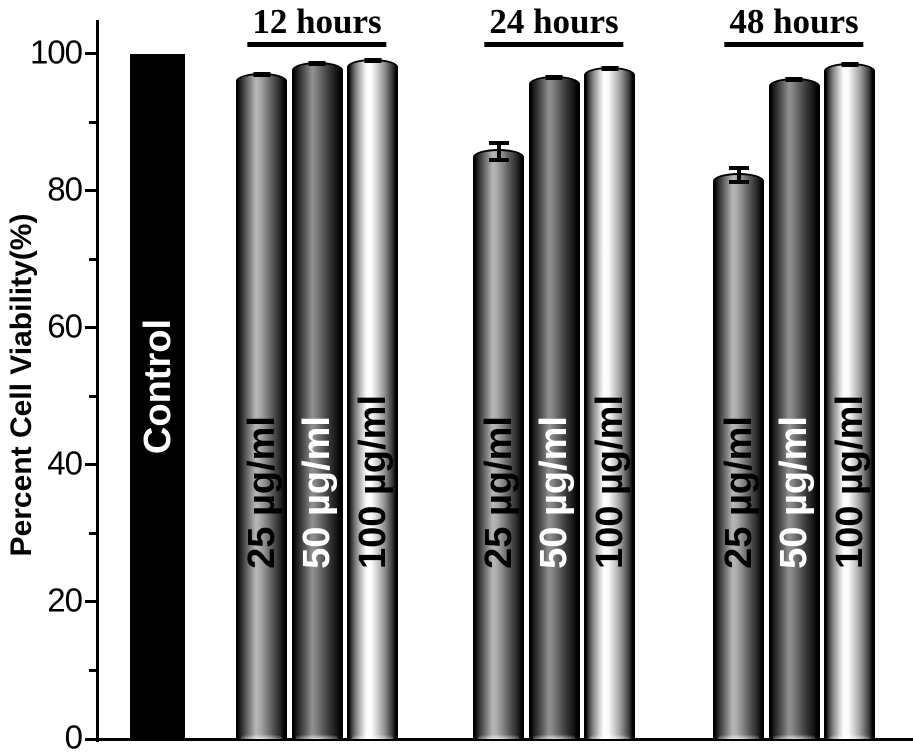 The image size is (913, 754). Describe the element at coordinates (794, 408) in the screenshot. I see `bar-48-hours-50-µg-ml: 50 µg/ml` at that location.